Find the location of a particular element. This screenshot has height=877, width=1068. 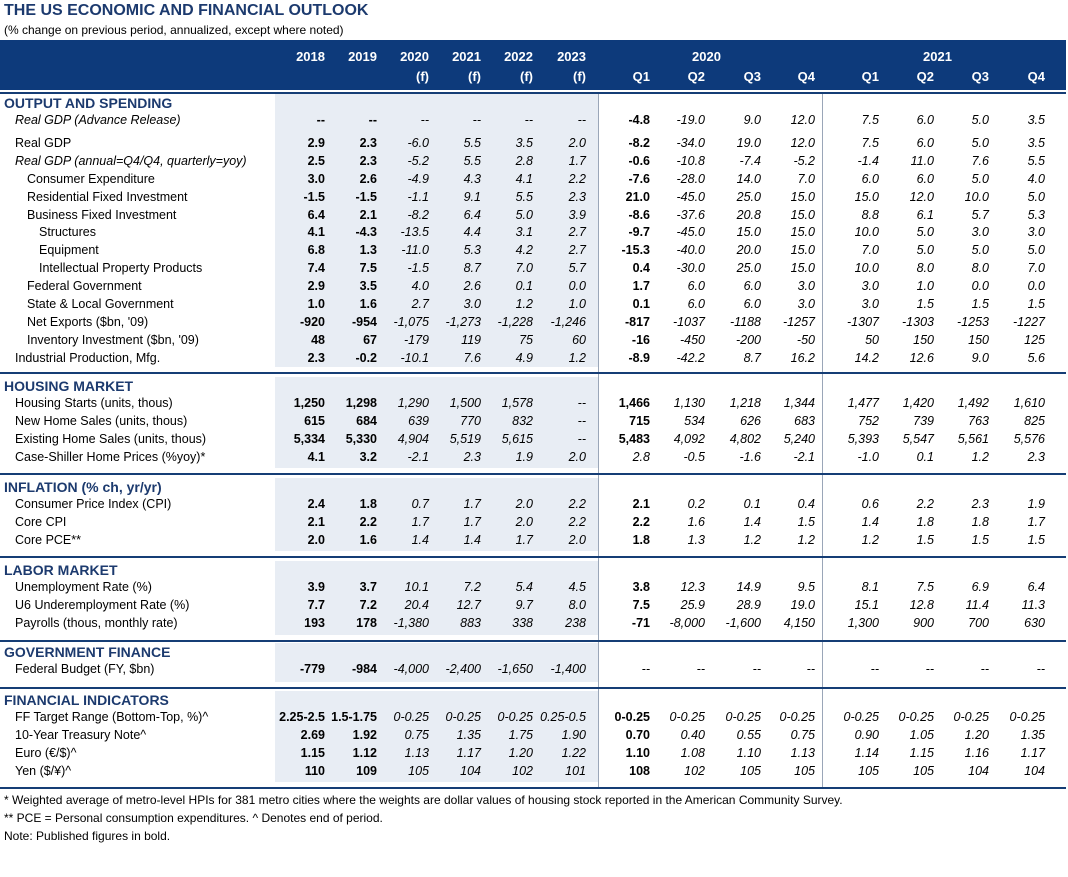

row-label: Intellectual Property Products is located at coordinates (121, 268).